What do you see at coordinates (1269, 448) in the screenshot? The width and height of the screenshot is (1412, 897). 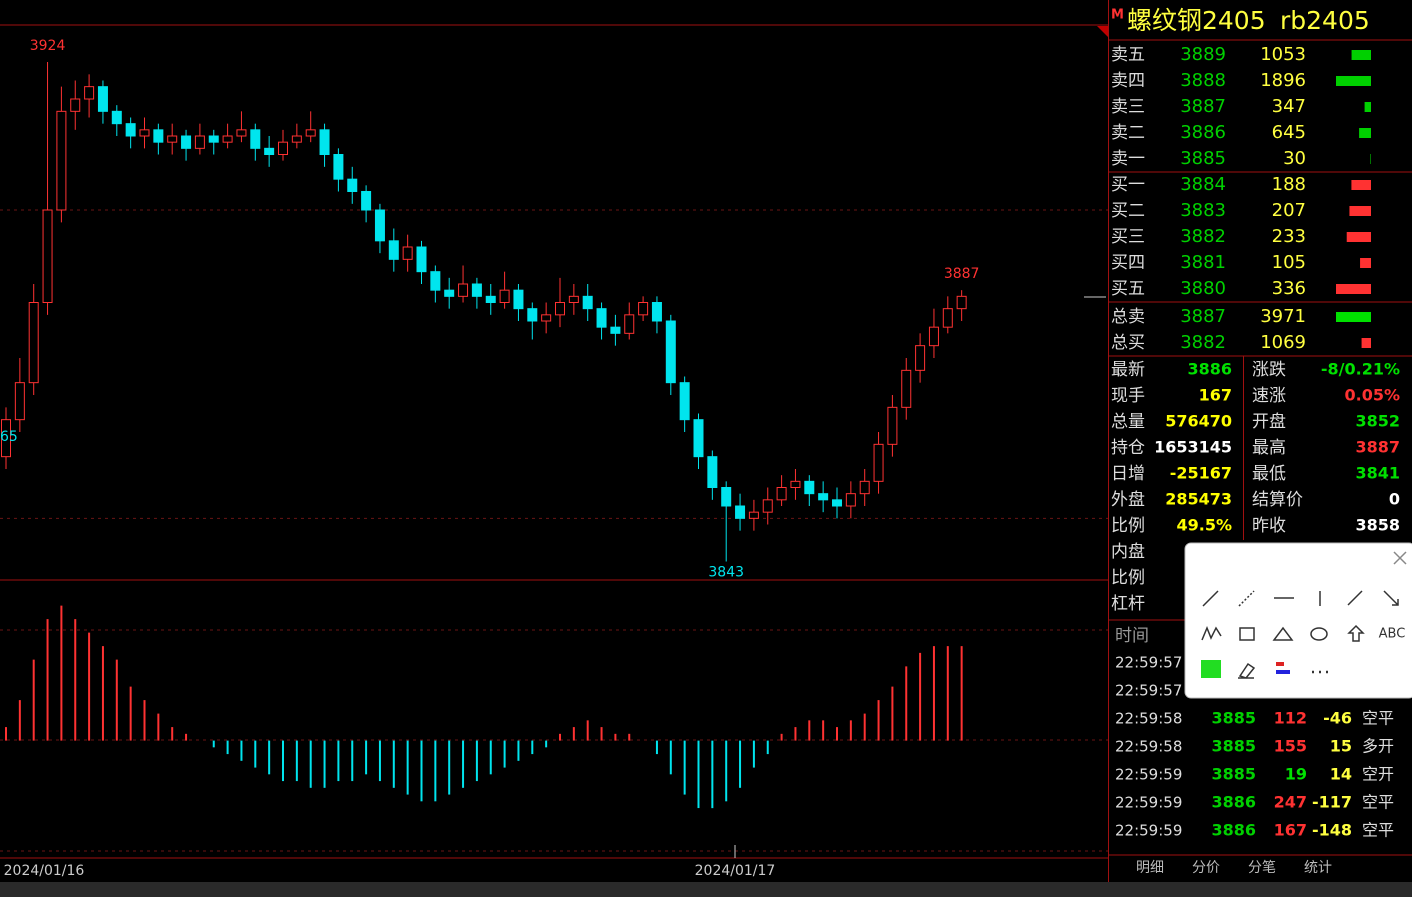 I see `stat-label: 最高` at bounding box center [1269, 448].